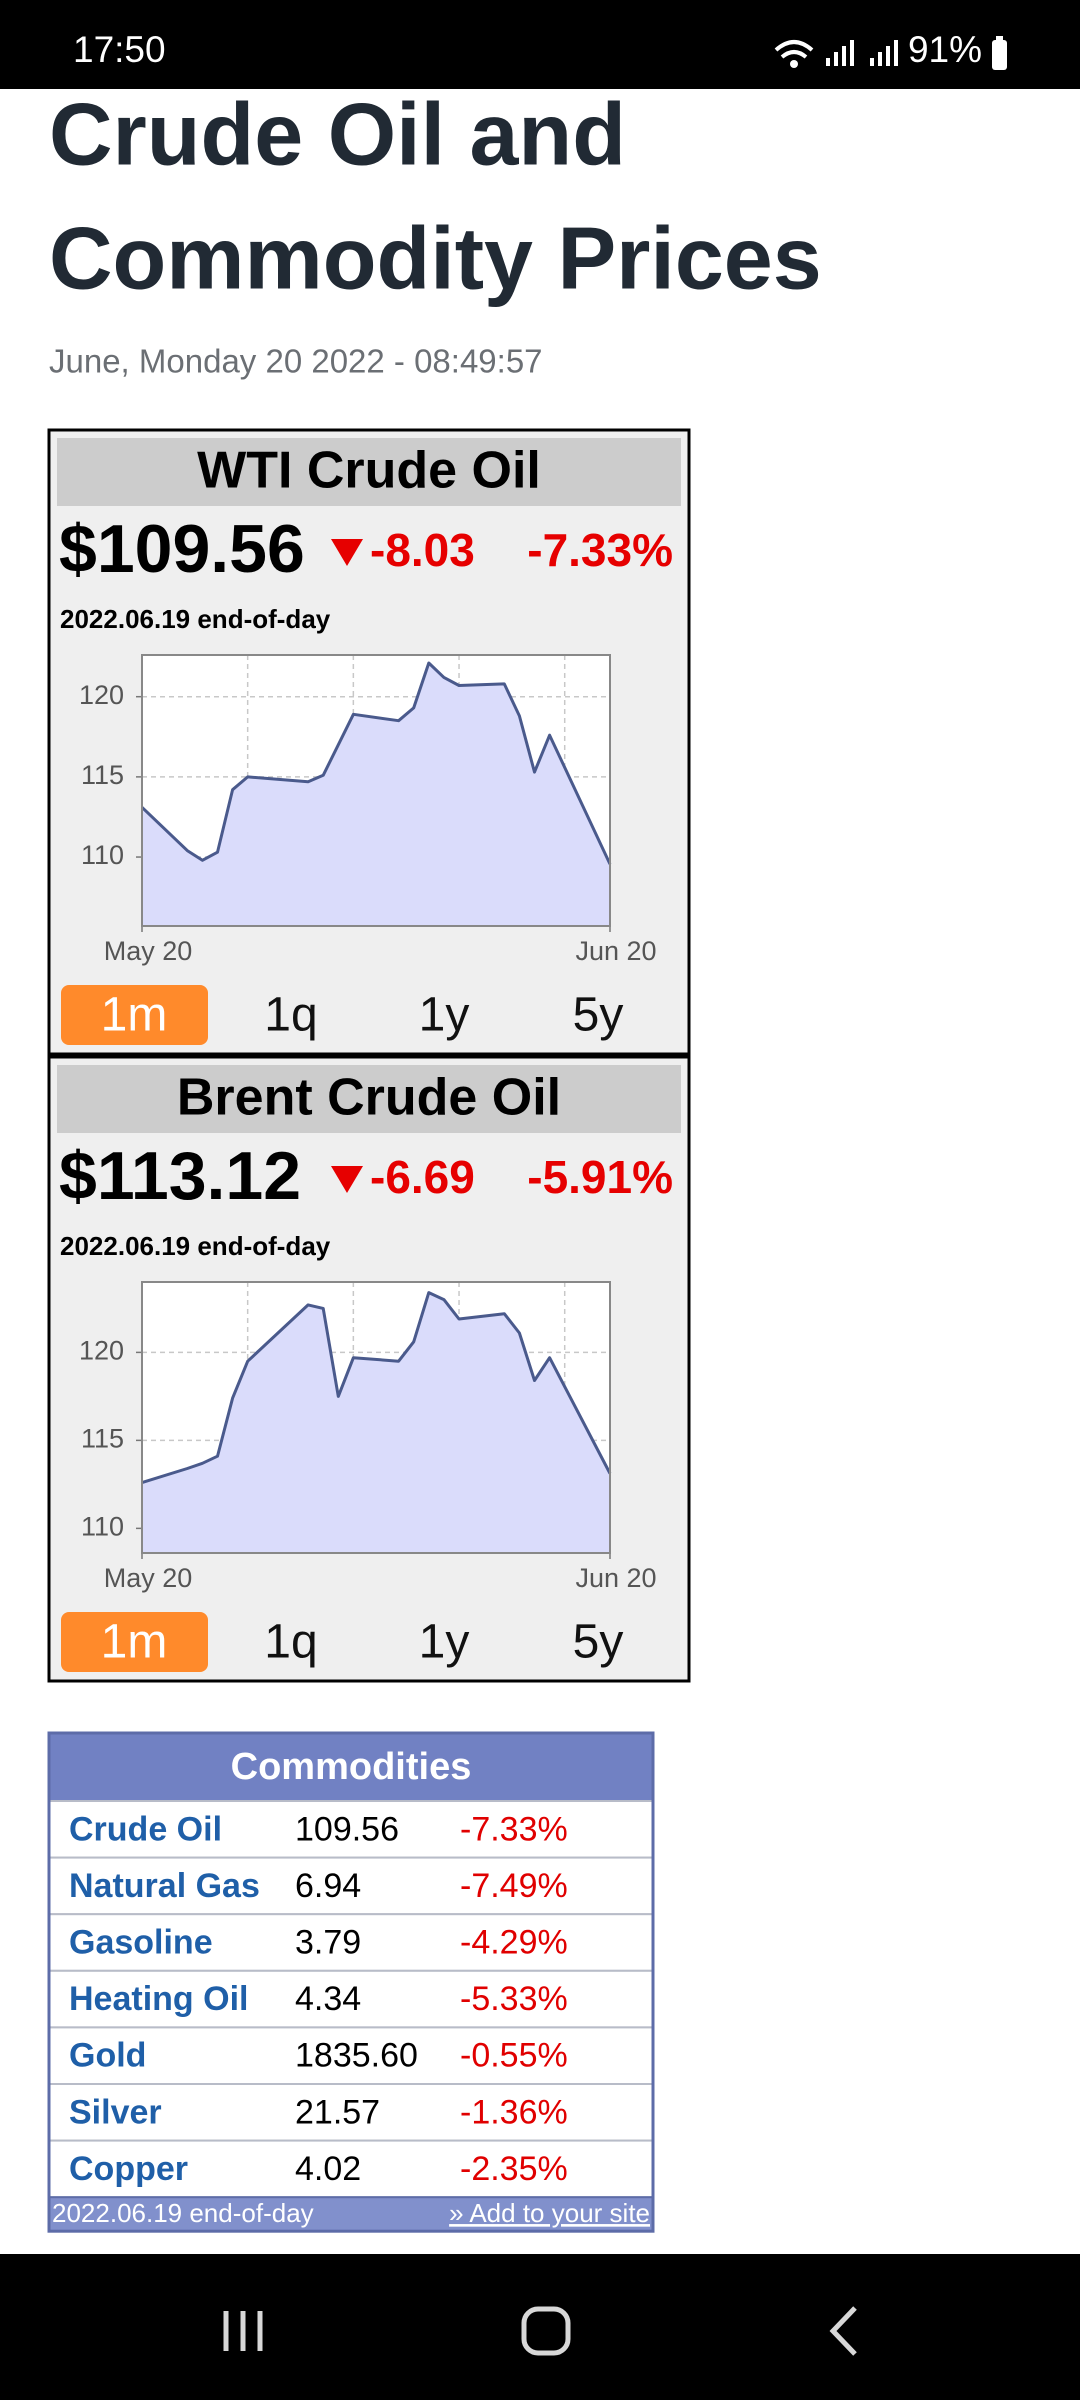 The width and height of the screenshot is (1080, 2400). What do you see at coordinates (514, 1886) in the screenshot?
I see `commodity-change: -7.49%` at bounding box center [514, 1886].